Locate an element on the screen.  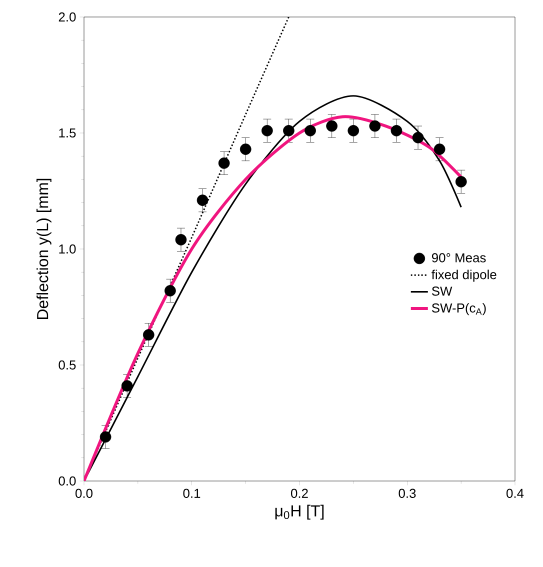
y-tick-label: 0.0 is located at coordinates (67, 481).